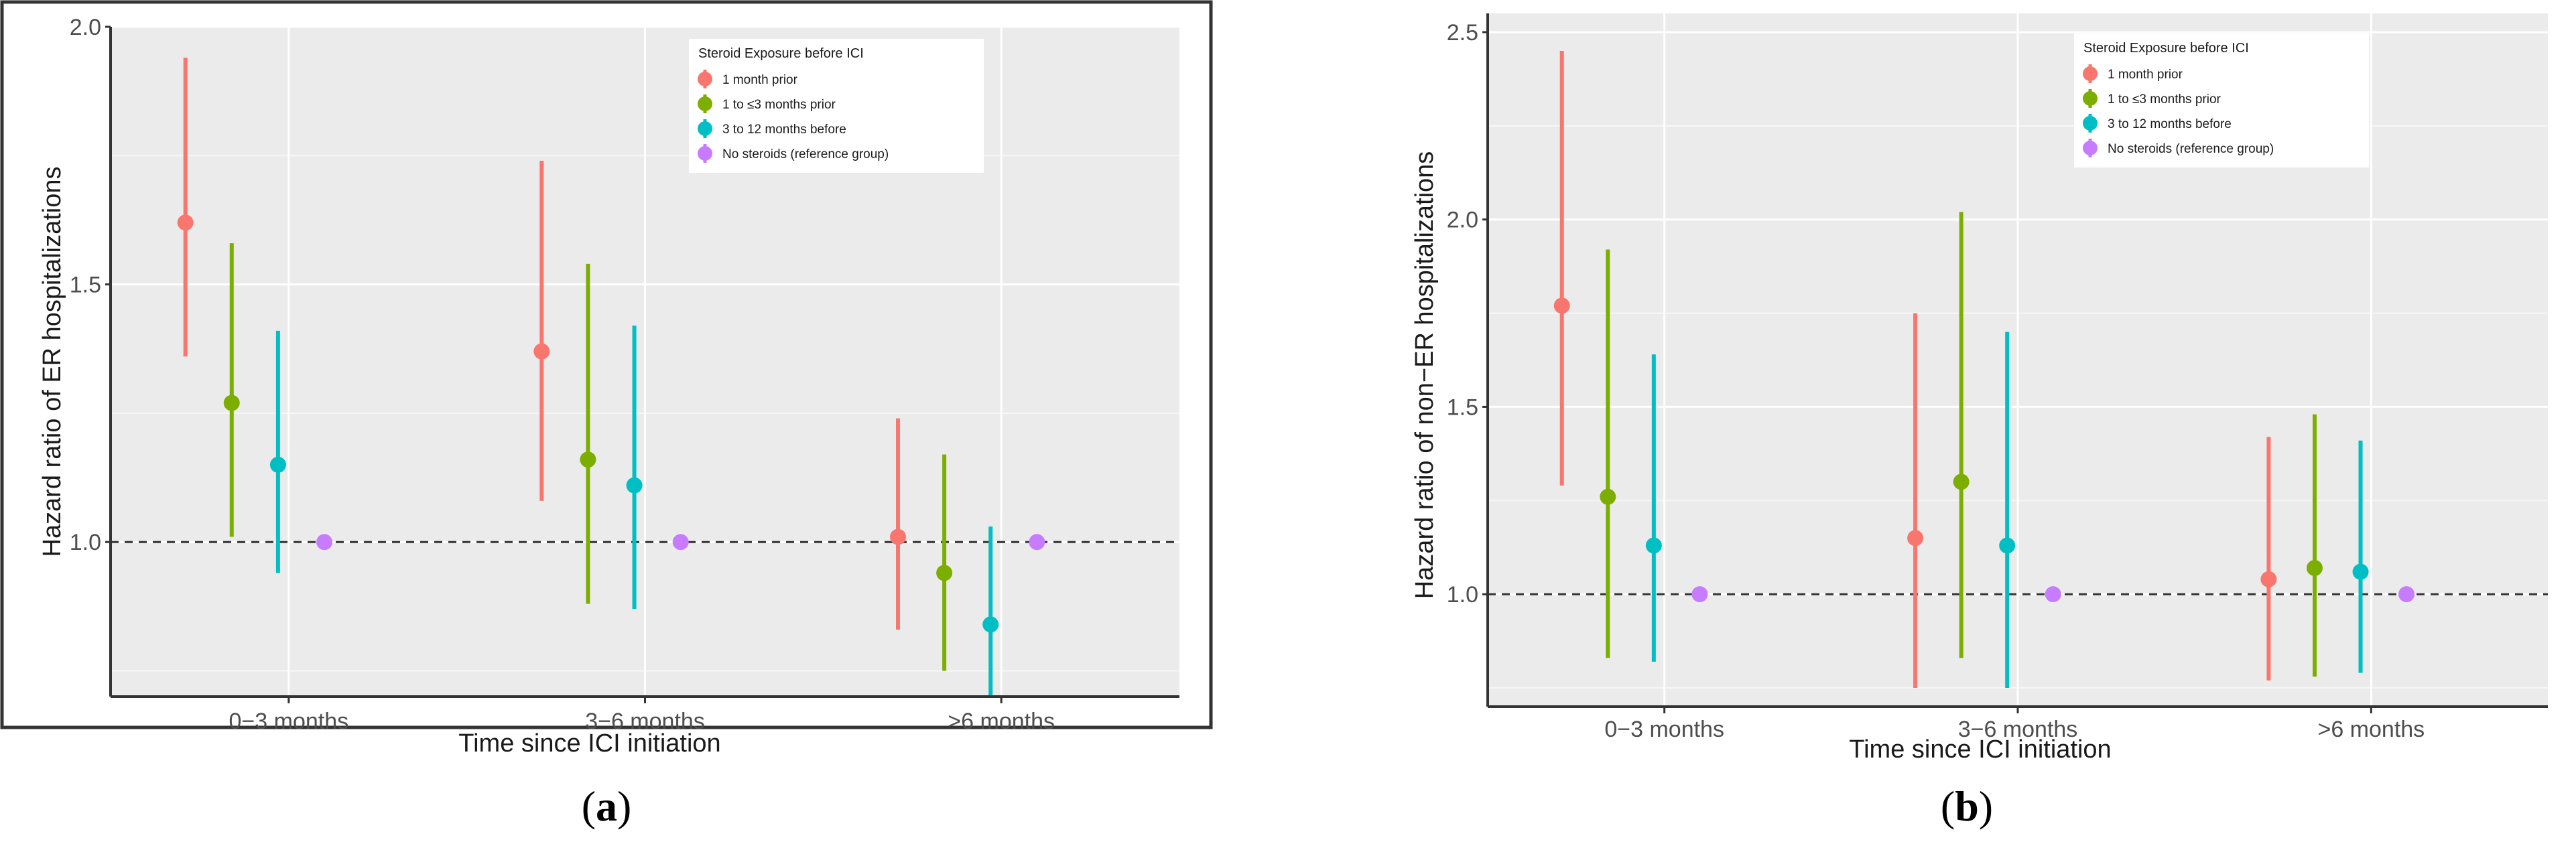 The height and width of the screenshot is (852, 2576). What do you see at coordinates (760, 80) in the screenshot?
I see `panel-a-legend-label: 1 month prior` at bounding box center [760, 80].